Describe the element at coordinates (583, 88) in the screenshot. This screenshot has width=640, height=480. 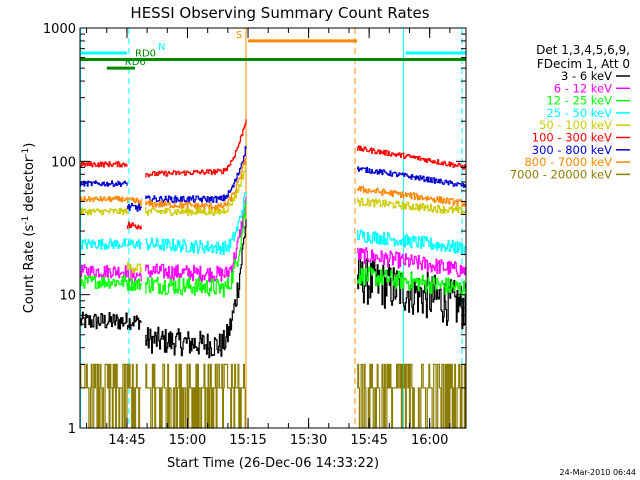
I see `legend-entry-label: 6 - 12 keV` at that location.